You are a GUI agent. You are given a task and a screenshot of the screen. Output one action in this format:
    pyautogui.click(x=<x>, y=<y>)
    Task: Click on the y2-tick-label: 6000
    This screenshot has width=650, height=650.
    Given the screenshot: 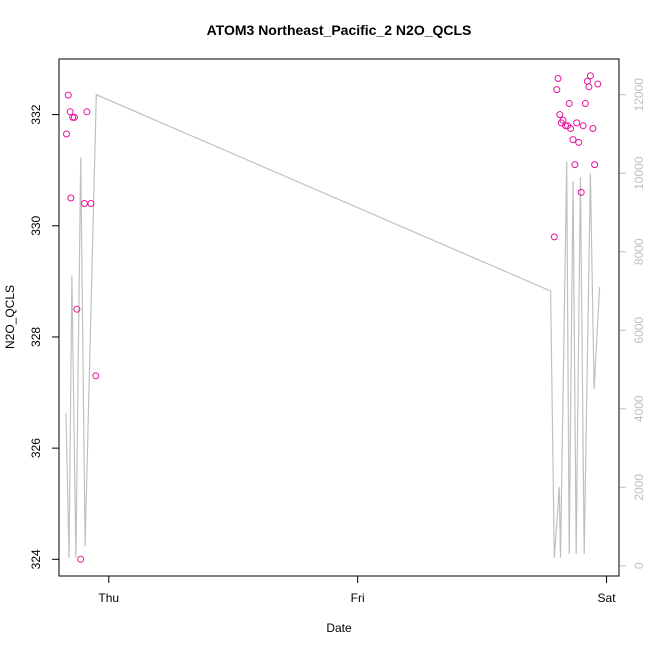 What is the action you would take?
    pyautogui.click(x=639, y=330)
    